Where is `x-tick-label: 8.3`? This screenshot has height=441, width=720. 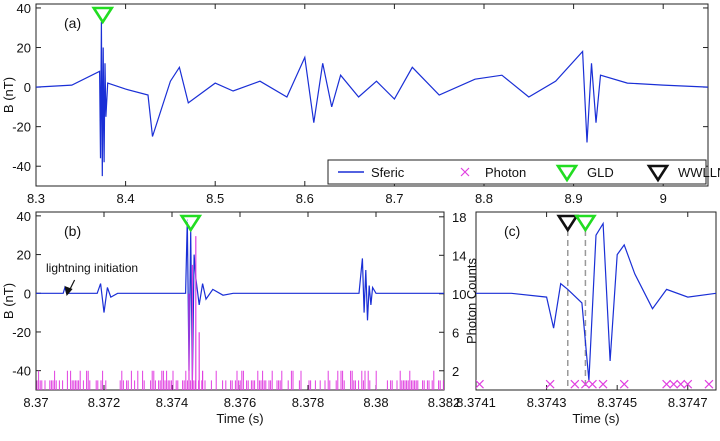 x-tick-label: 8.3 is located at coordinates (36, 198).